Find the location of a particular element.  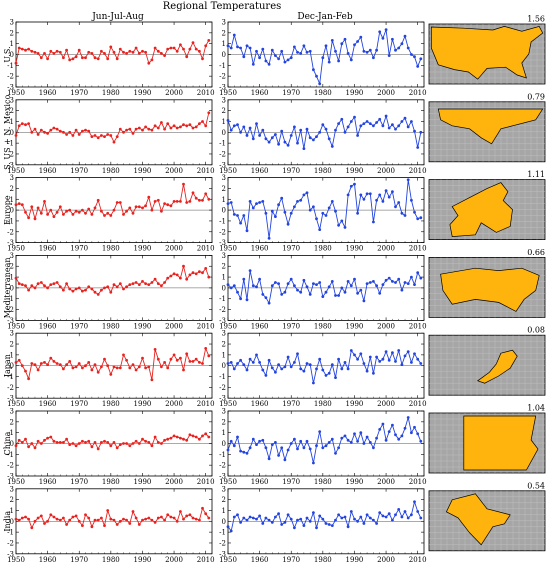

panel-japan-winter: -3 -2 -1 0 1 2 3 1950 1960 1970 1980 1990 2000 2010 is located at coordinates (323, 369).